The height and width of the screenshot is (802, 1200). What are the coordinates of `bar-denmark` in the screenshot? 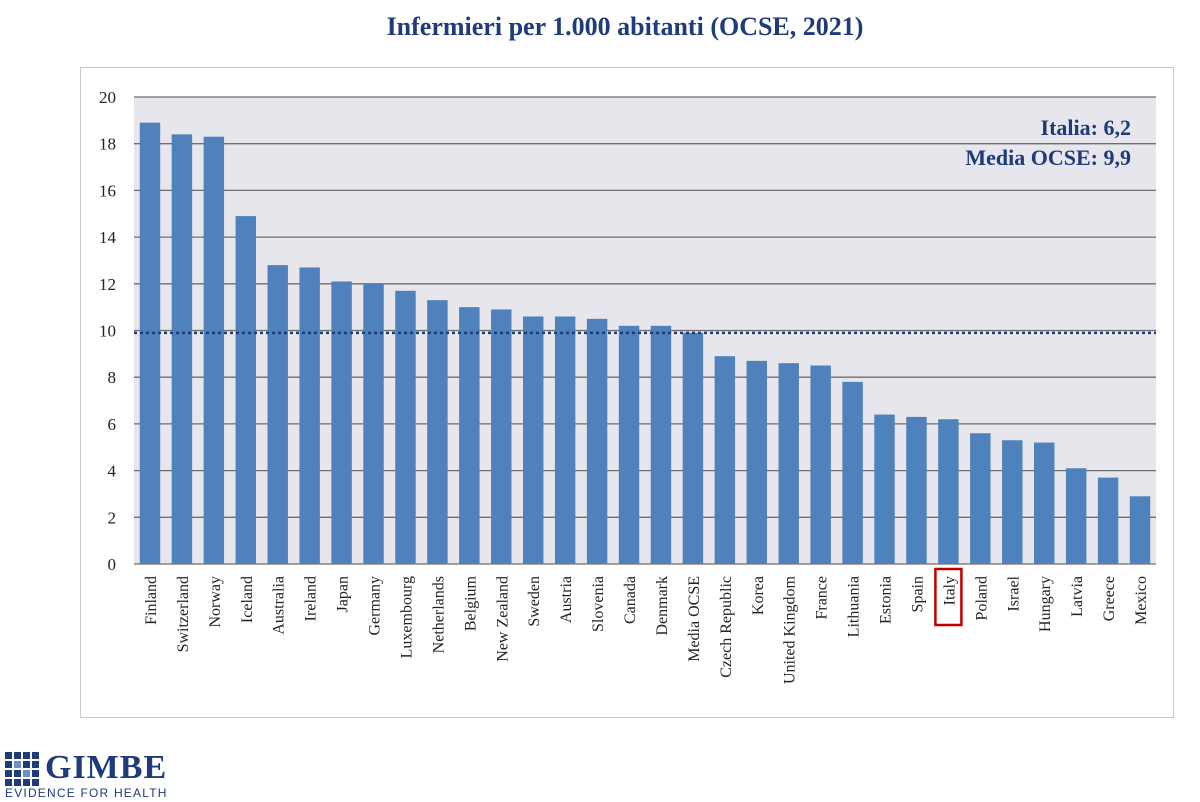 It's located at (661, 444).